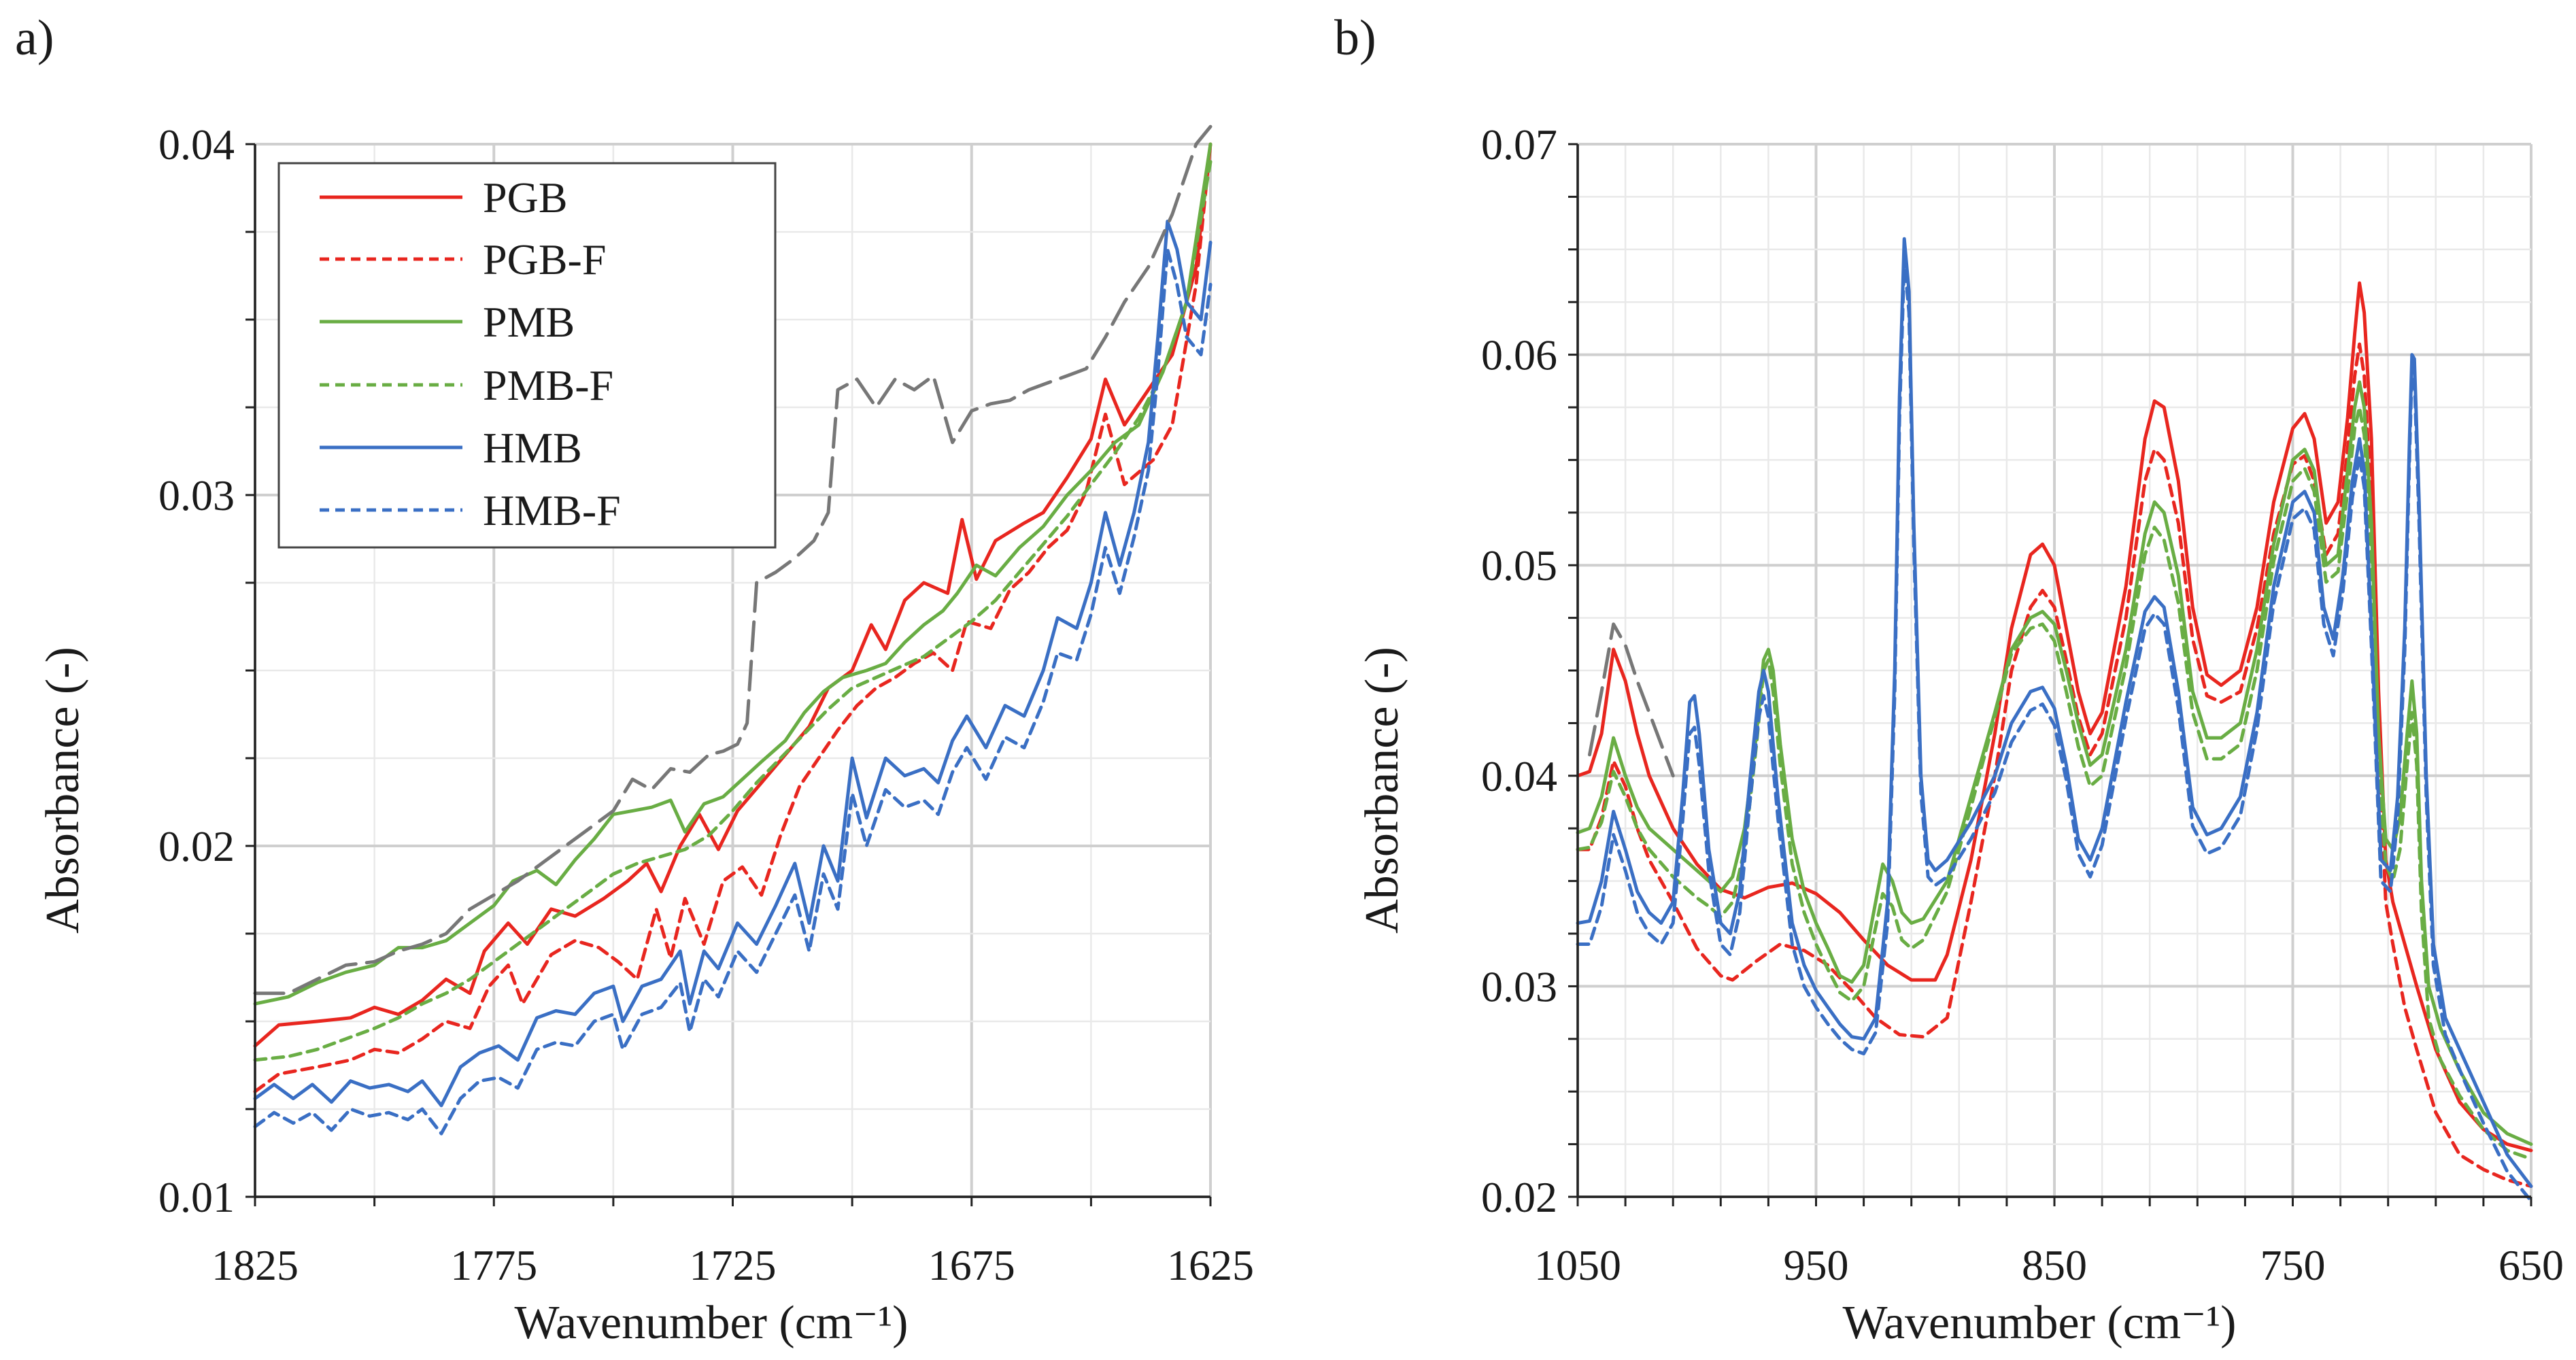  What do you see at coordinates (255, 1265) in the screenshot?
I see `x-tick-label: 1825` at bounding box center [255, 1265].